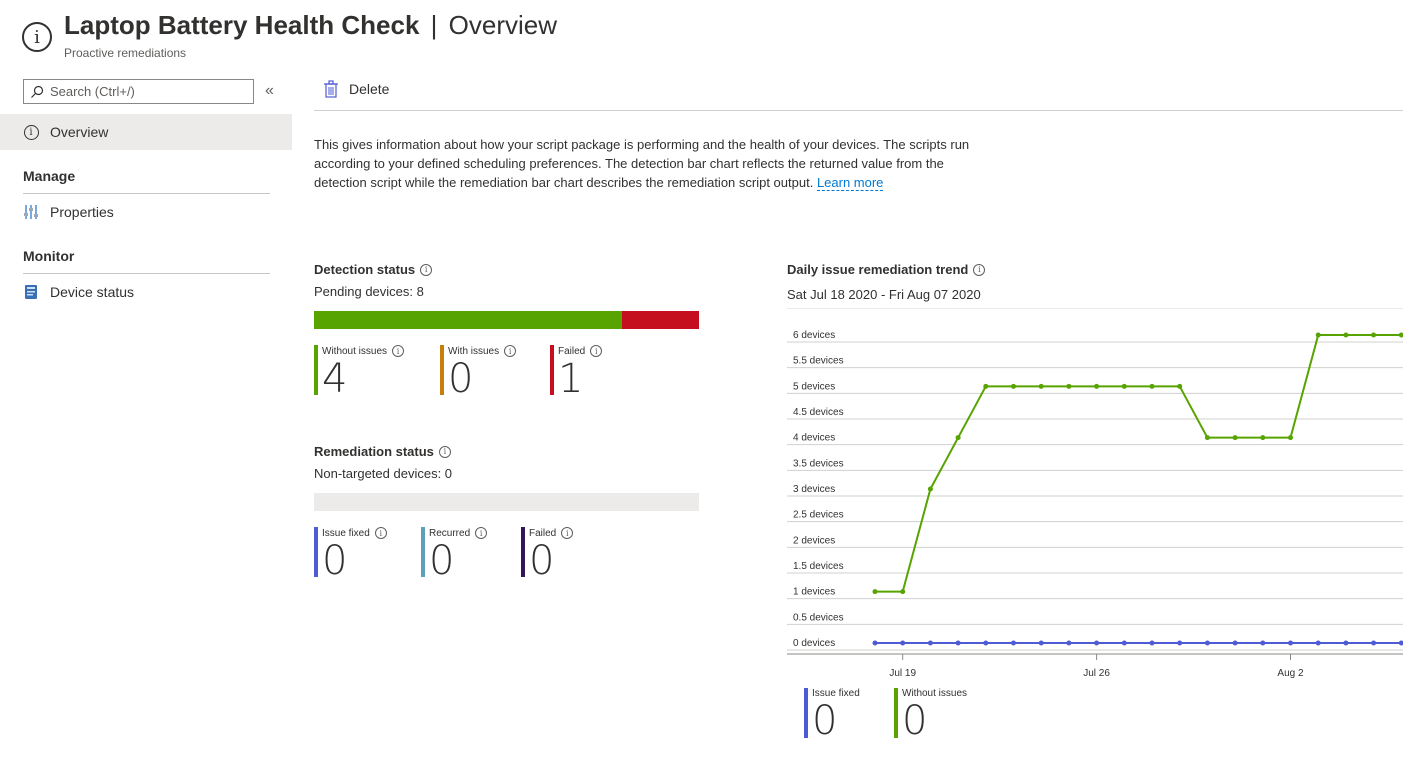  What do you see at coordinates (814, 540) in the screenshot?
I see `y-tick-label: 2 devices` at bounding box center [814, 540].